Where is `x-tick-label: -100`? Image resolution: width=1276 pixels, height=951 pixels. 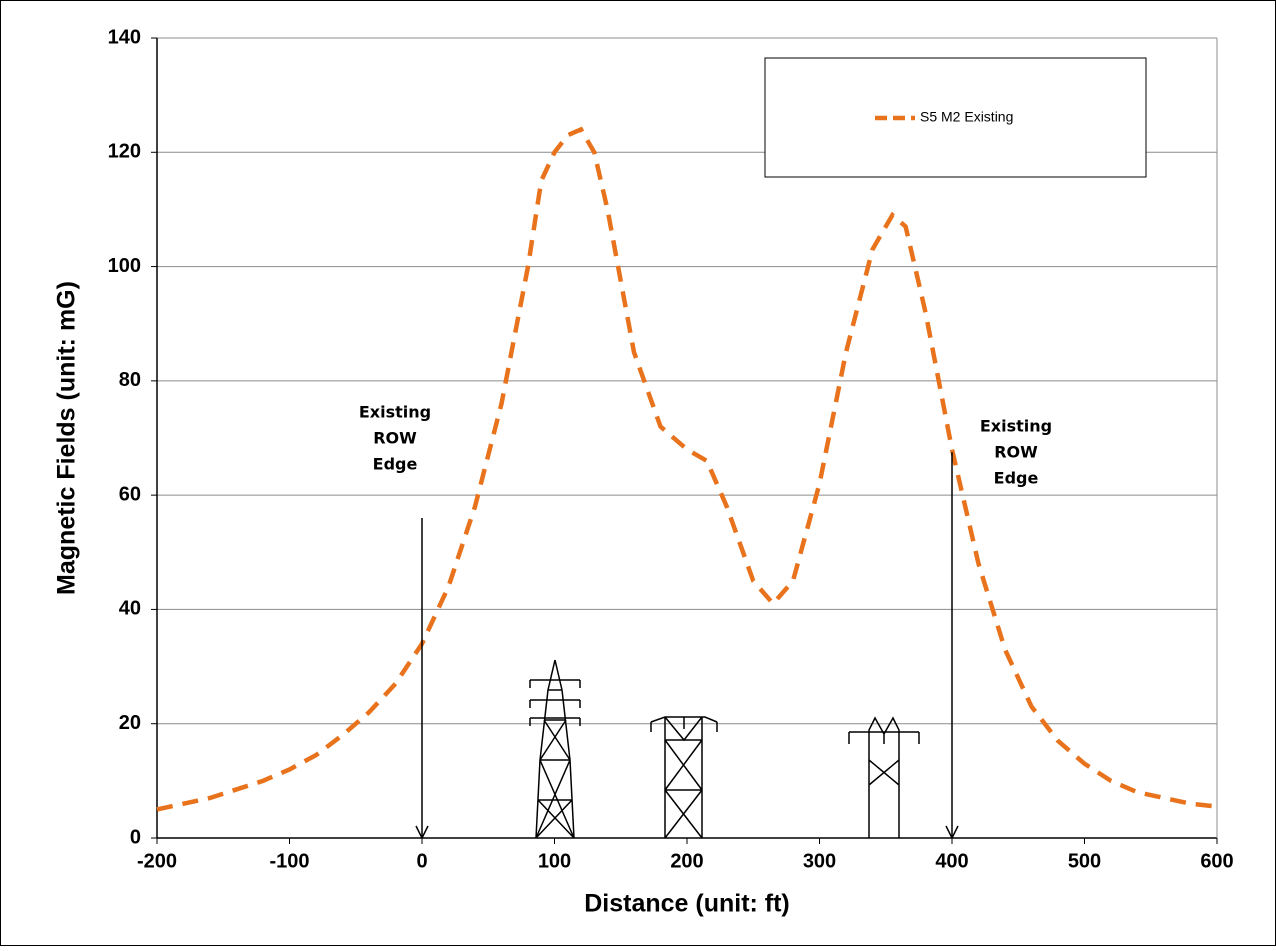
x-tick-label: -100 is located at coordinates (289, 861).